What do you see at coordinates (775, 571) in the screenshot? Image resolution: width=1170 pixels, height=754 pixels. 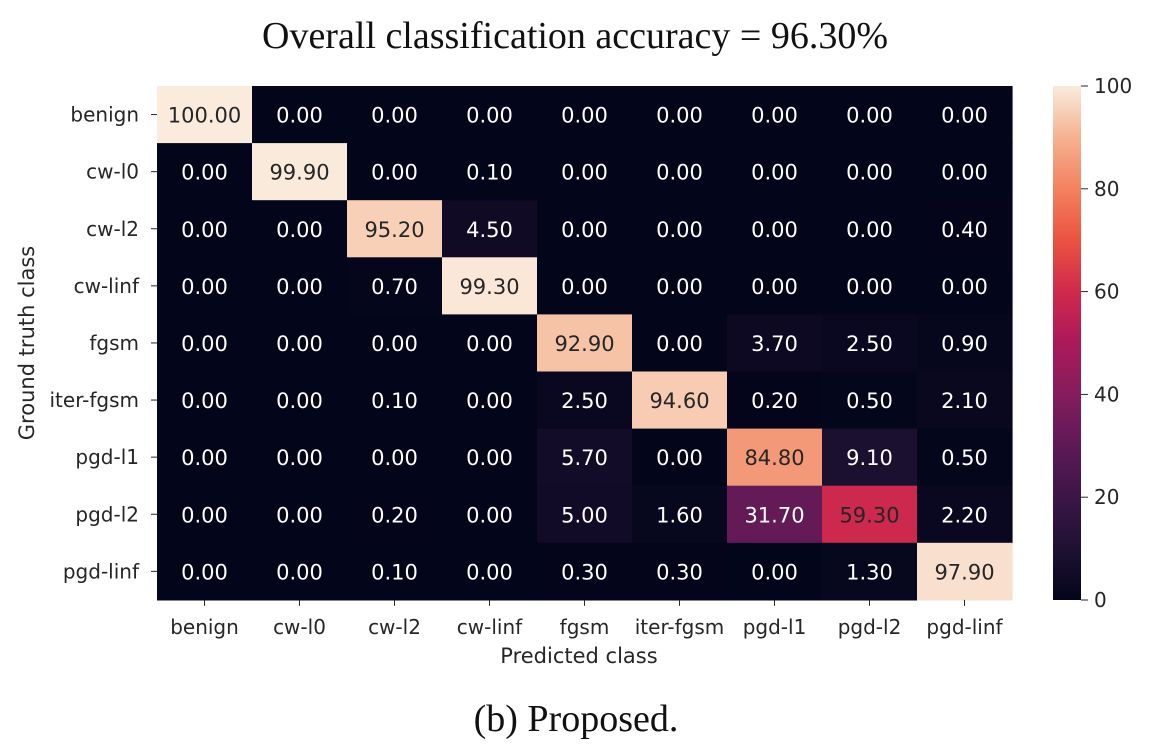 I see `heatmap-cell-pgd-linf-pgd-l1` at bounding box center [775, 571].